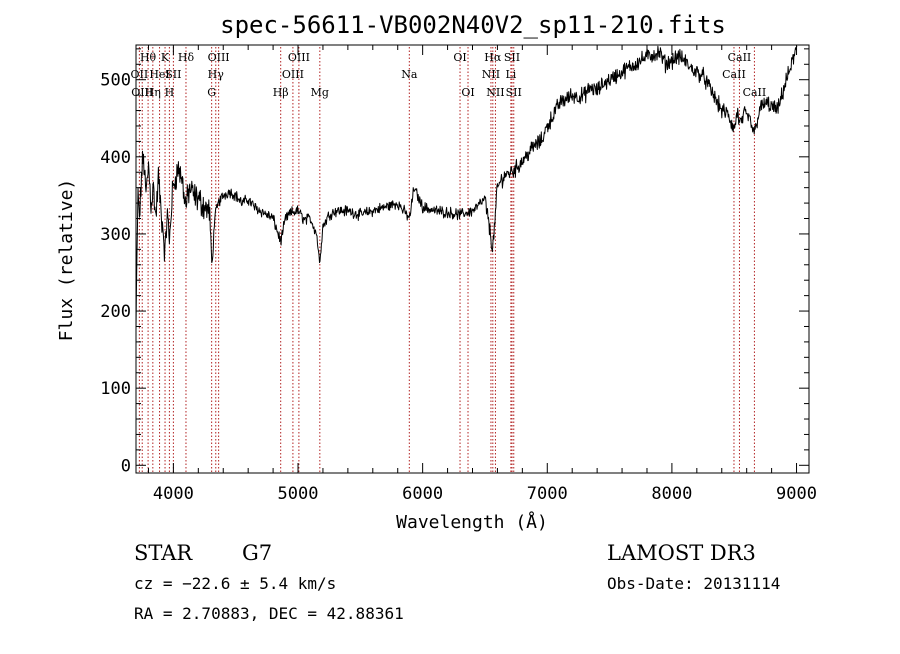 Image resolution: width=900 pixels, height=654 pixels. Describe the element at coordinates (422, 494) in the screenshot. I see `x-tick-label-2: 6000` at that location.